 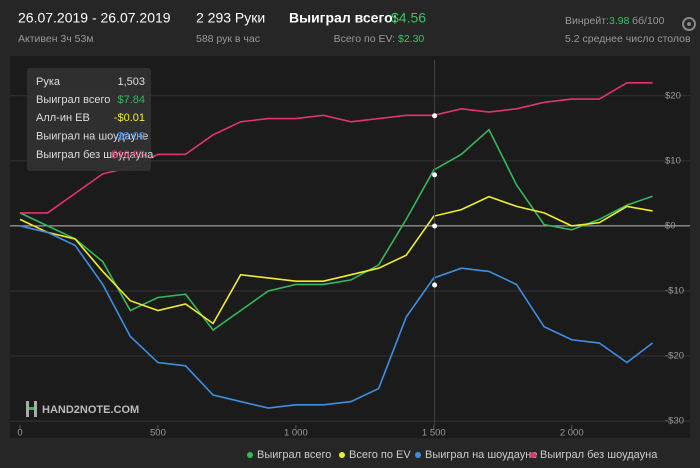 What do you see at coordinates (73, 100) in the screenshot?
I see `tooltip-row-name: Выиграл всего` at bounding box center [73, 100].